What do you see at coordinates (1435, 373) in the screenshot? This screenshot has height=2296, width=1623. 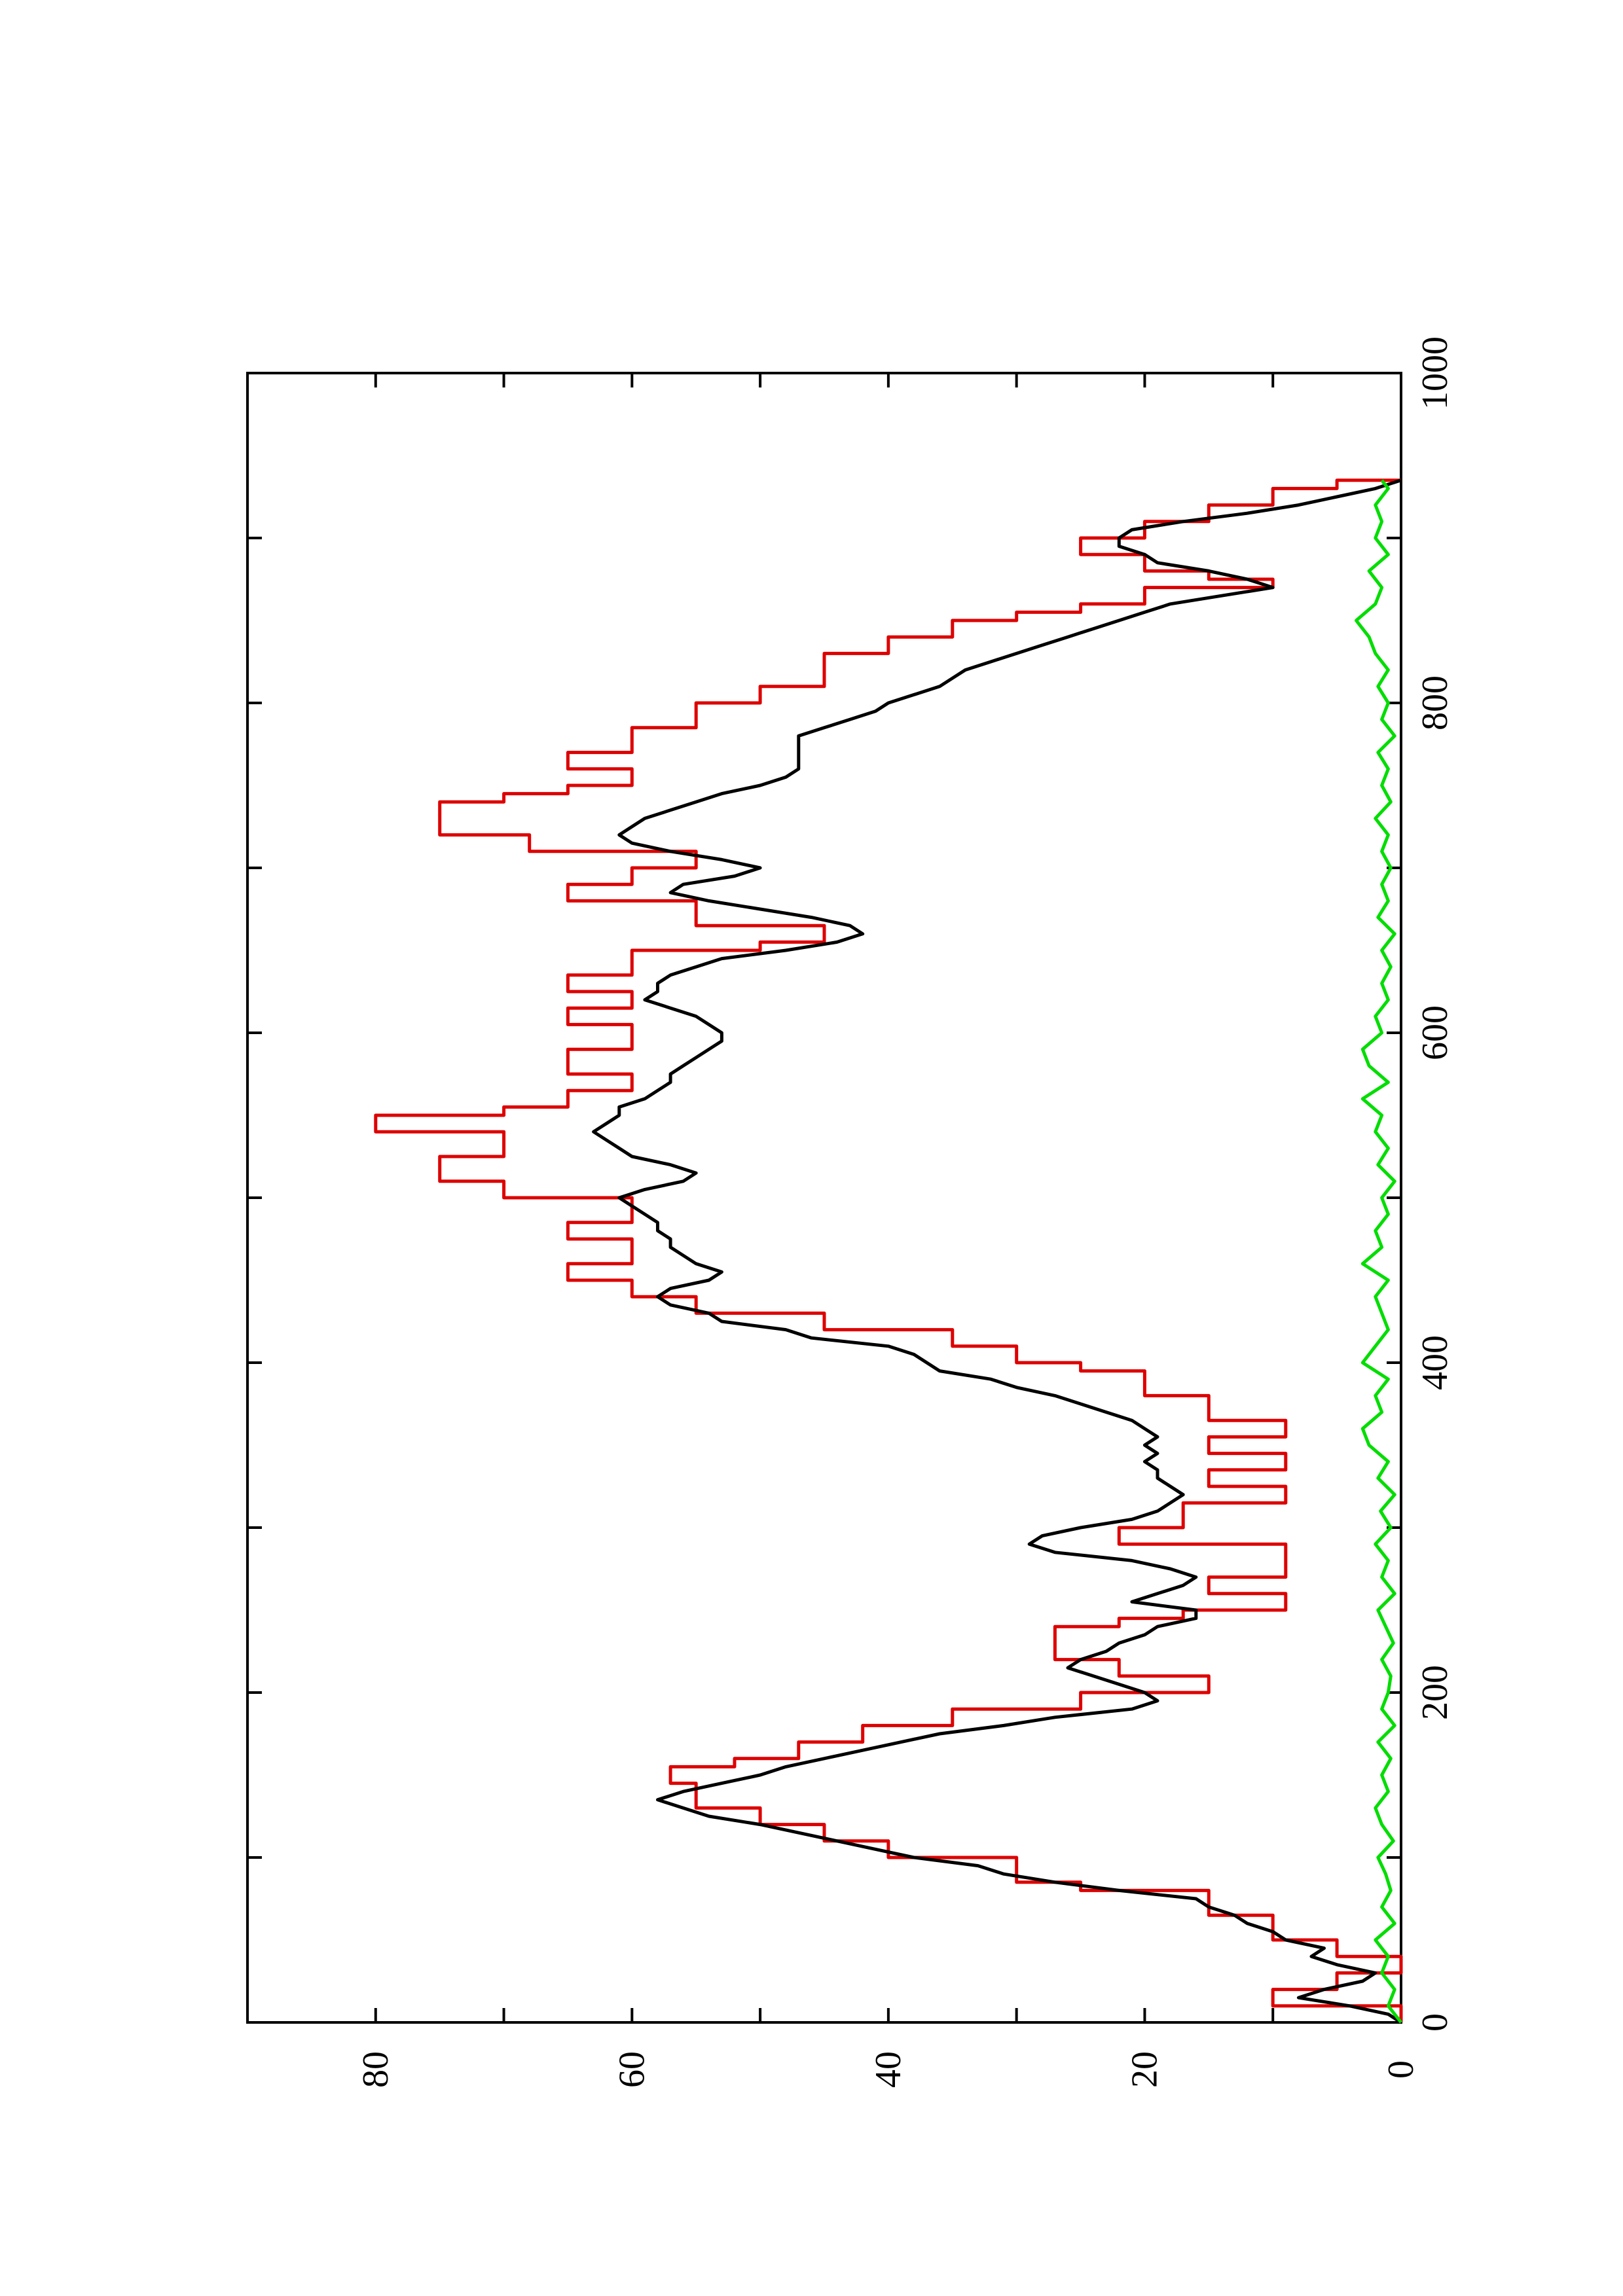 I see `x-tick-label: 1000` at bounding box center [1435, 373].